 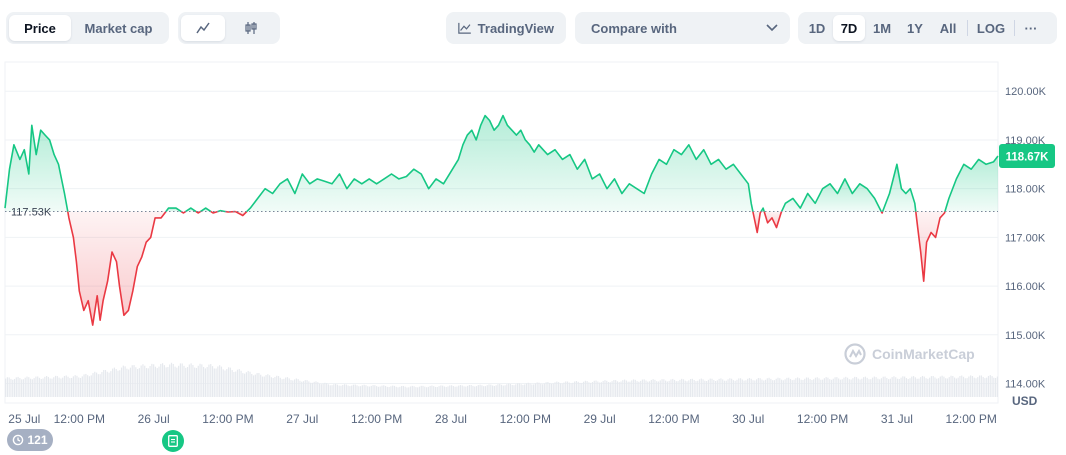 What do you see at coordinates (203, 28) in the screenshot?
I see `line-chart-button` at bounding box center [203, 28].